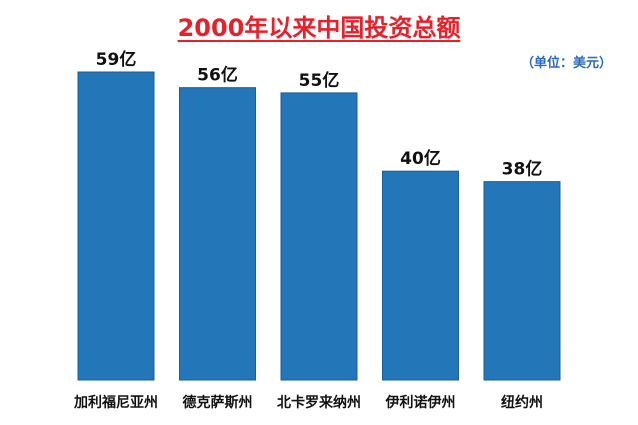 This screenshot has height=425, width=638. Describe the element at coordinates (218, 402) in the screenshot. I see `category-label-1: 德克萨斯州` at that location.